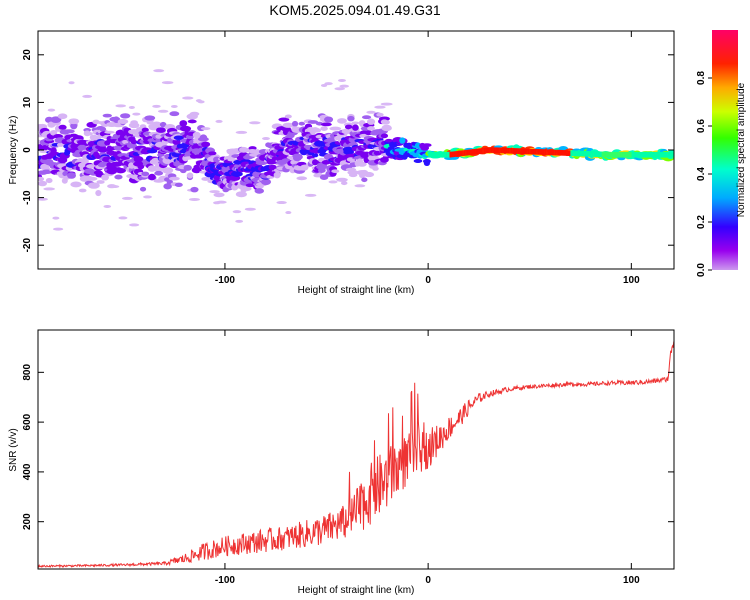 The width and height of the screenshot is (750, 600). Describe the element at coordinates (704, 174) in the screenshot. I see `colorbar-ticks: 0.0 0.2 0.4 0.6 0.8` at that location.